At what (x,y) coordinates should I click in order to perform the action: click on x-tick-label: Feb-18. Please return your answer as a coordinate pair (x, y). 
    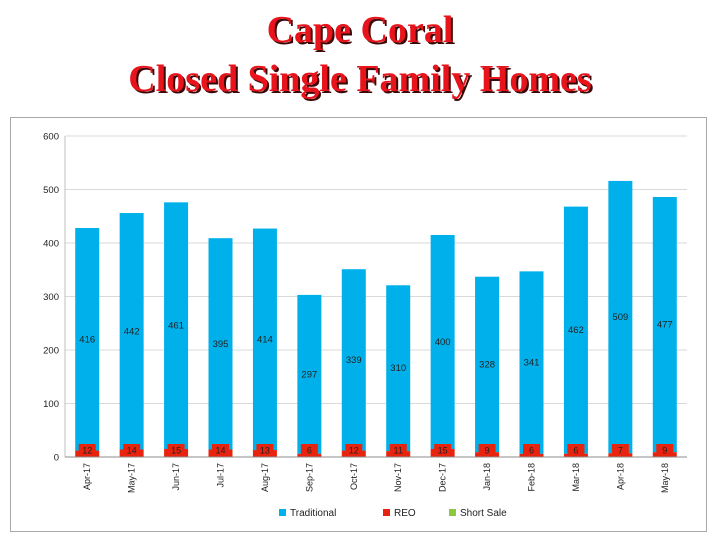
    Looking at the image, I should click on (532, 477).